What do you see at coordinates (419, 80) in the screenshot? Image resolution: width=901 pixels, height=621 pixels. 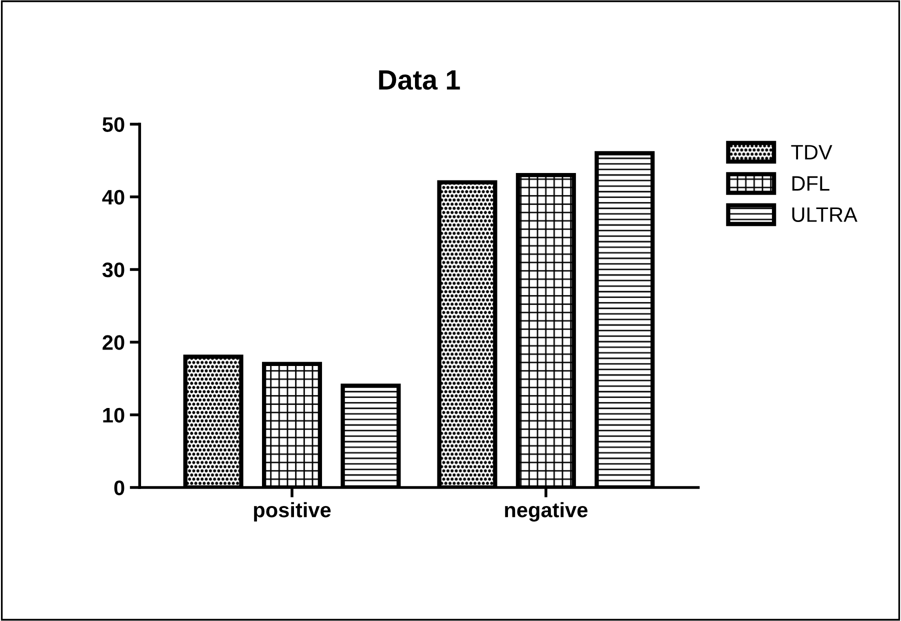 I see `chart-title: Data 1` at bounding box center [419, 80].